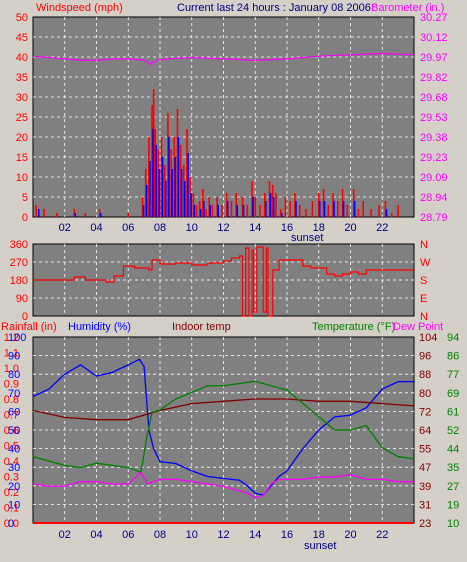 The height and width of the screenshot is (562, 467). What do you see at coordinates (22, 98) in the screenshot?
I see `windspeed-y-tick: 30` at bounding box center [22, 98].